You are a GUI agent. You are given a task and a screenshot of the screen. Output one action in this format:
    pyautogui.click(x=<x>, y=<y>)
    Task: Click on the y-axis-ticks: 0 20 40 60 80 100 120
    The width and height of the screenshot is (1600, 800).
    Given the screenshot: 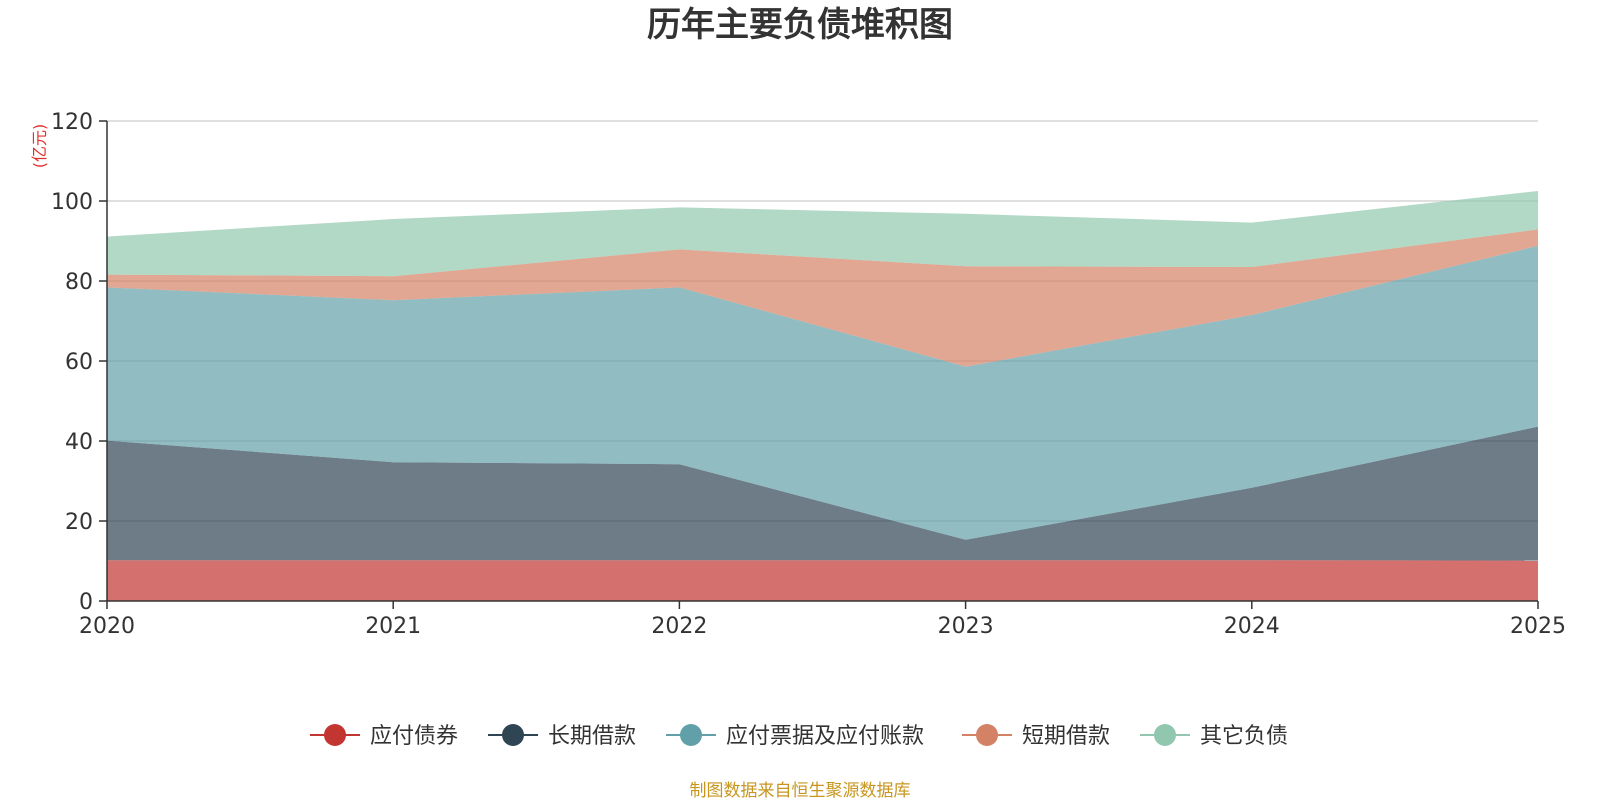 What is the action you would take?
    pyautogui.click(x=79, y=362)
    